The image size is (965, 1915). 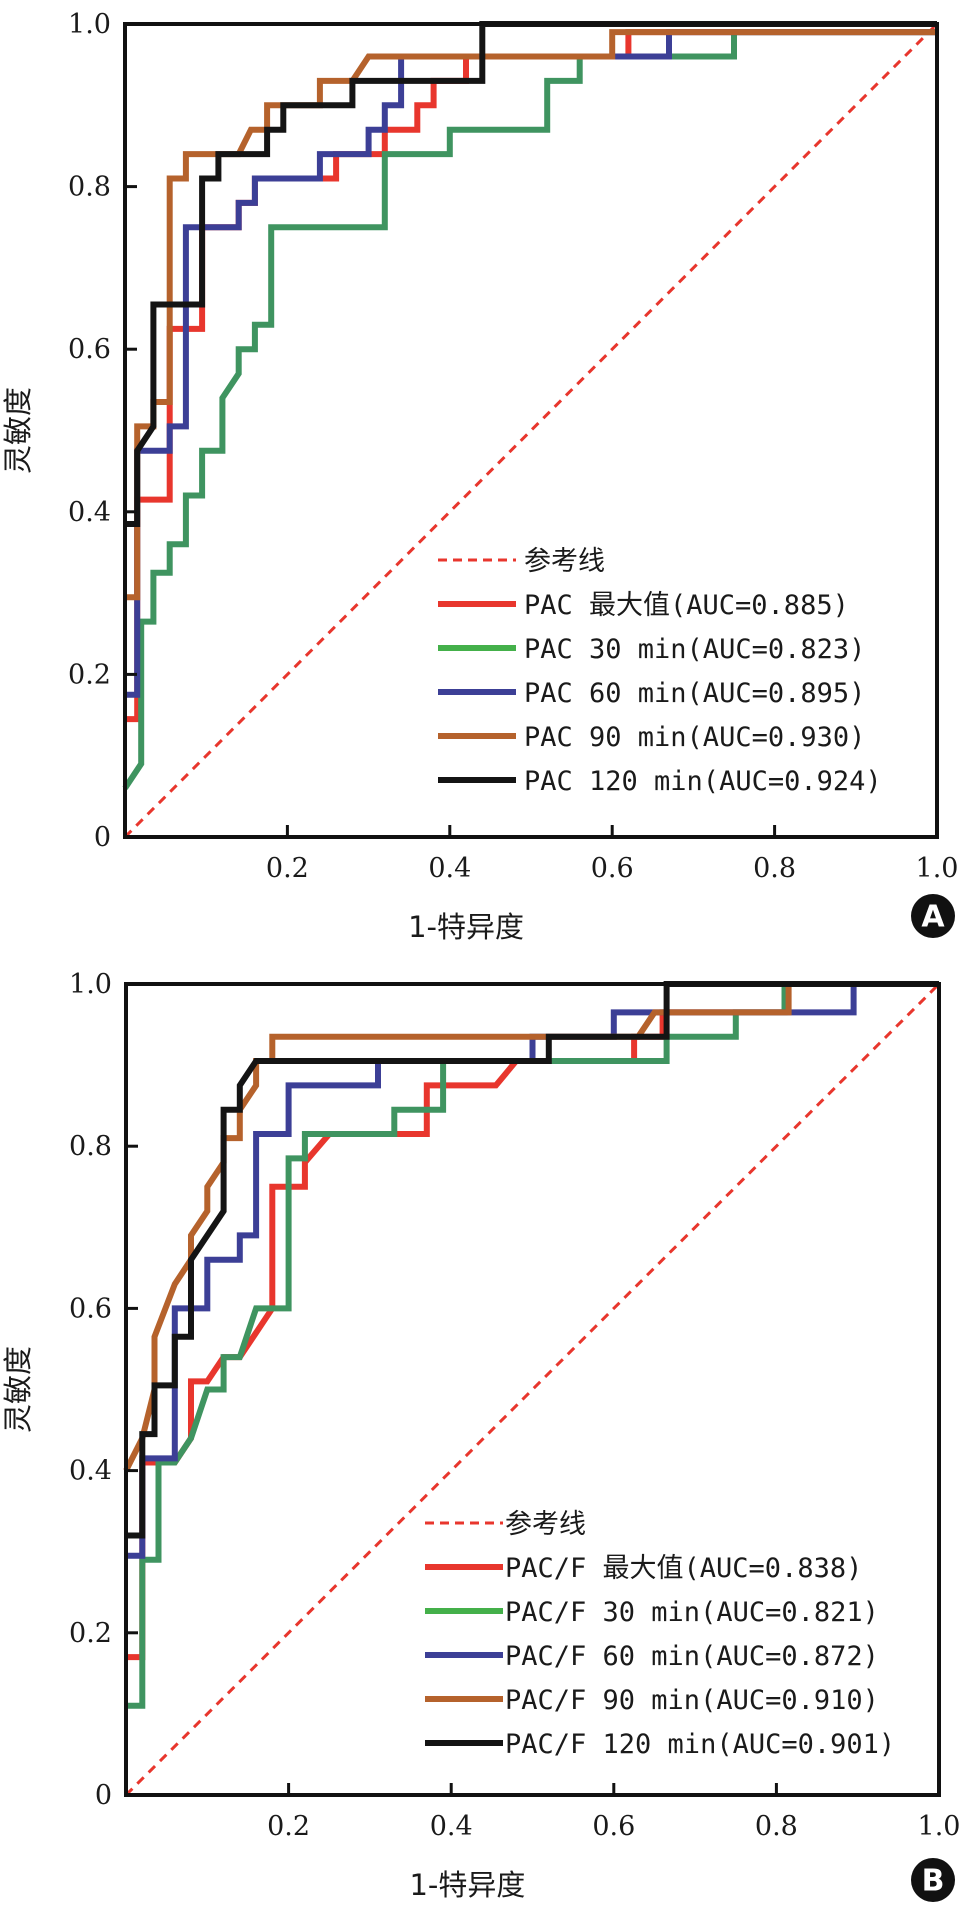 What do you see at coordinates (694, 649) in the screenshot?
I see `legend-label: PAC 30 min(AUC=0.823)` at bounding box center [694, 649].